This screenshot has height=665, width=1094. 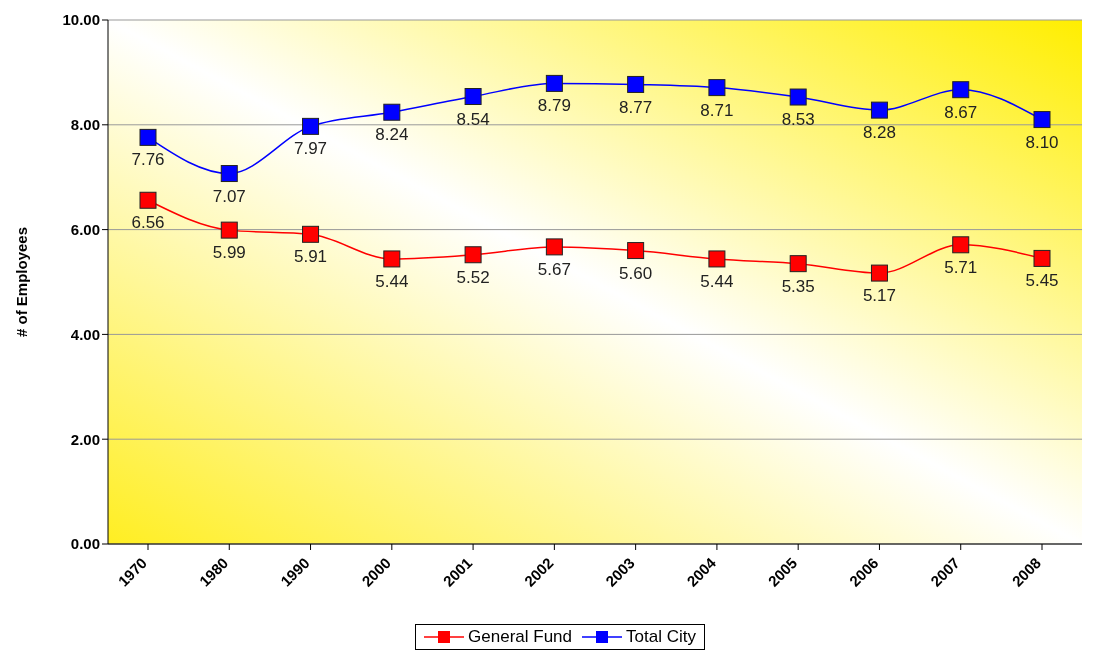 What do you see at coordinates (636, 107) in the screenshot?
I see `data-label: 8.77` at bounding box center [636, 107].